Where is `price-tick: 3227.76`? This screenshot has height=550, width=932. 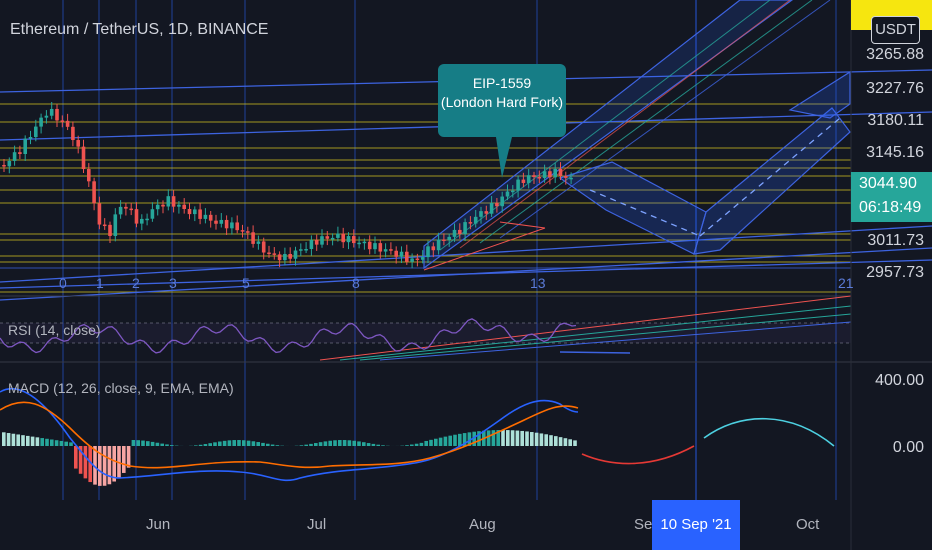 price-tick: 3227.76 is located at coordinates (895, 88).